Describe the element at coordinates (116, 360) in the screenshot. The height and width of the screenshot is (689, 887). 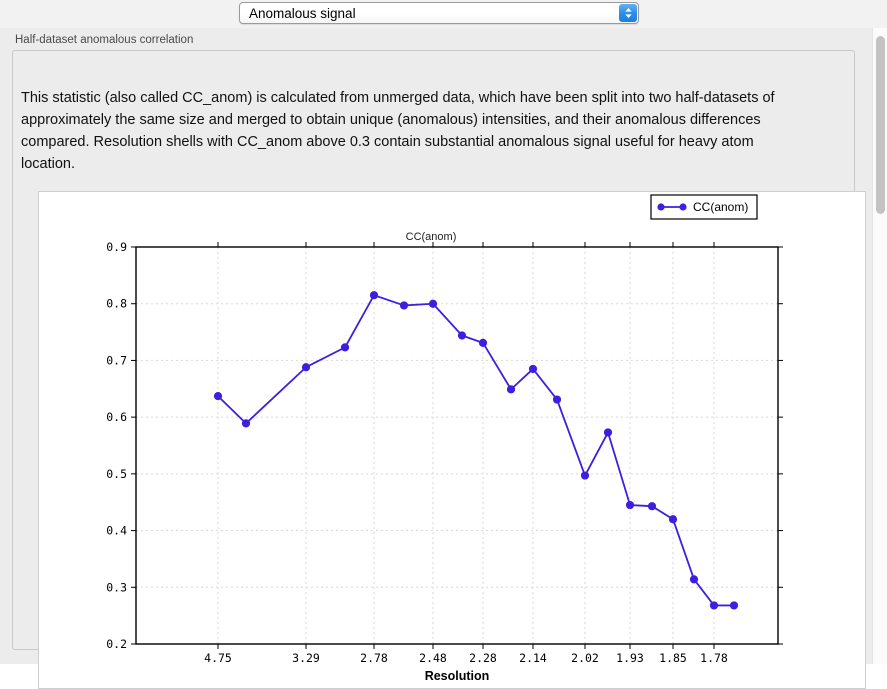
I see `y-axis-tick-label: 0.7` at that location.